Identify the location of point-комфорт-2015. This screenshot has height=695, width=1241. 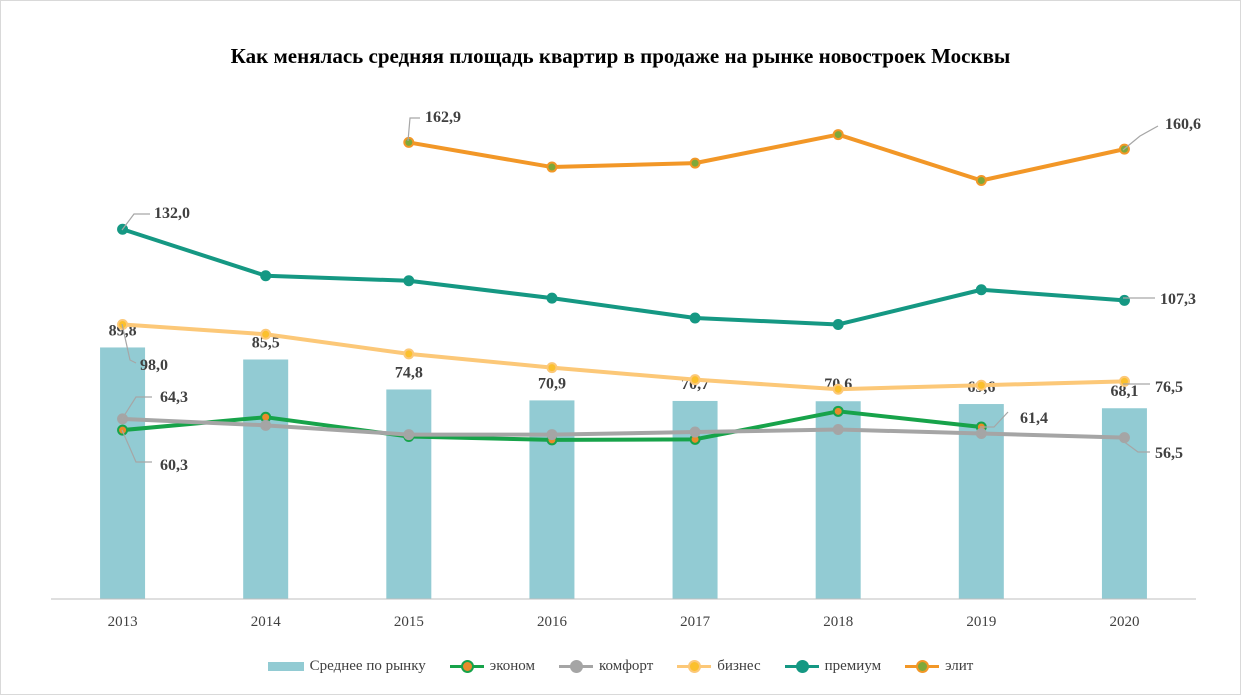
(409, 435).